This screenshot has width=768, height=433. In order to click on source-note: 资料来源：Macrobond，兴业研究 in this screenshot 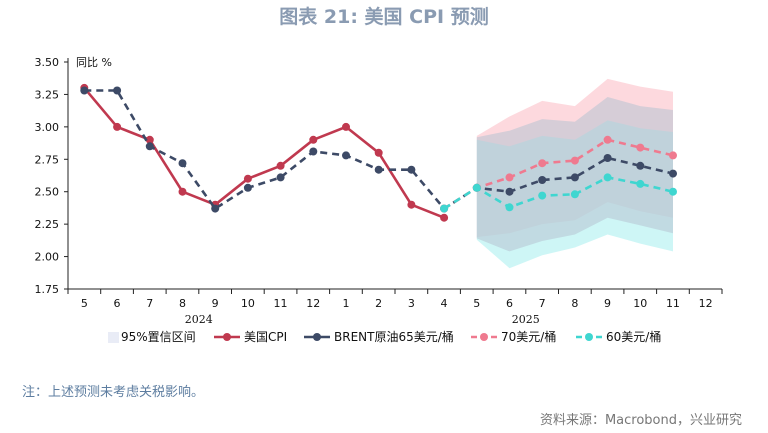, I will do `click(640, 420)`.